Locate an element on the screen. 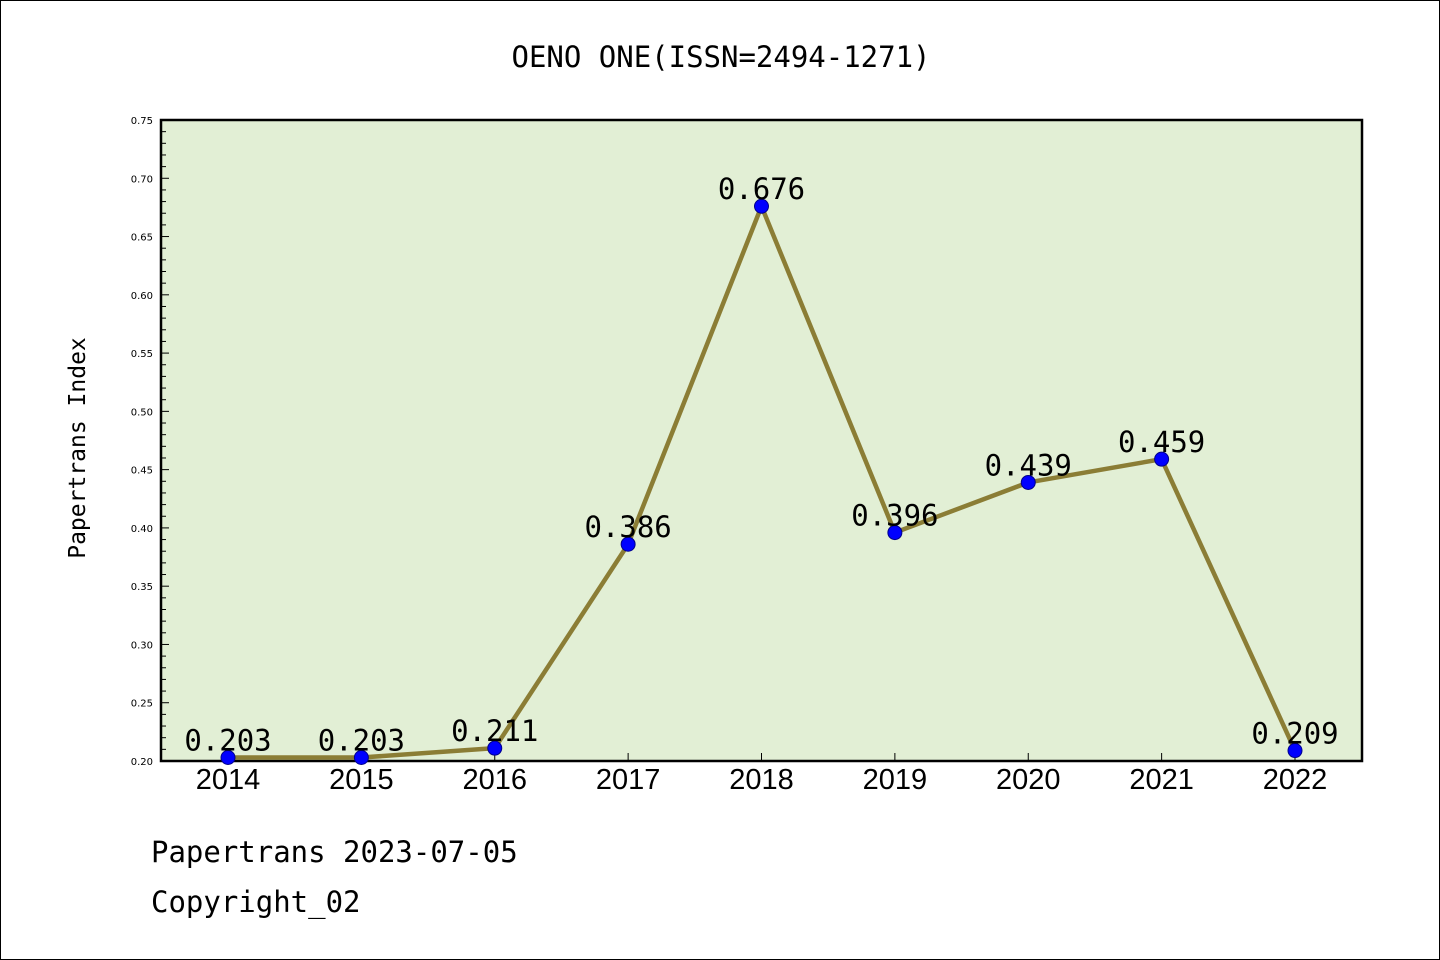 Image resolution: width=1440 pixels, height=960 pixels. y-tick-label: 0.70 is located at coordinates (142, 179).